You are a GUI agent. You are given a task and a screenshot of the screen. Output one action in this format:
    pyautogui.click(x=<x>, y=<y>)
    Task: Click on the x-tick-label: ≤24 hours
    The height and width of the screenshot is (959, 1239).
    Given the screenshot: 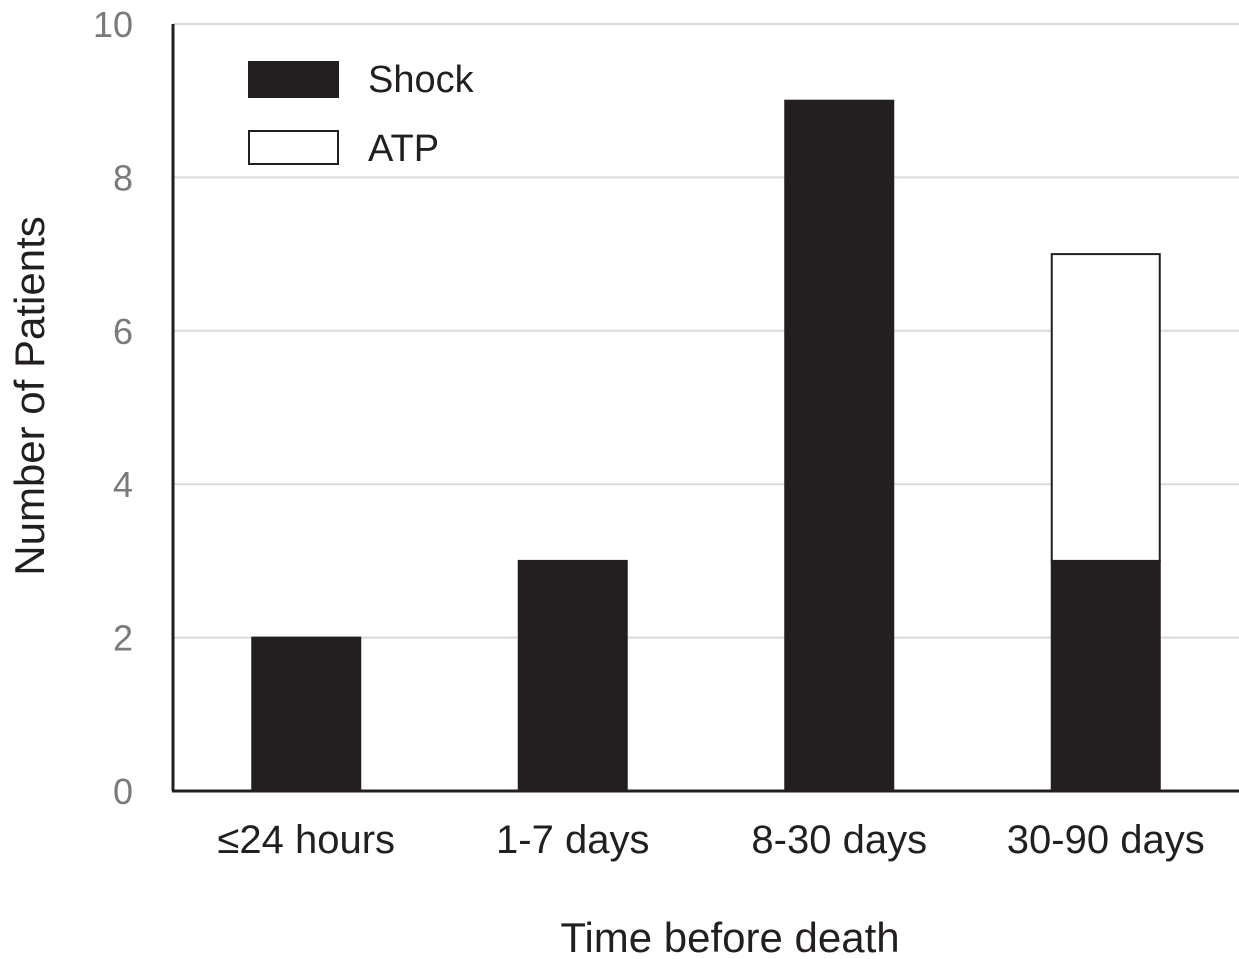 What is the action you would take?
    pyautogui.click(x=306, y=840)
    